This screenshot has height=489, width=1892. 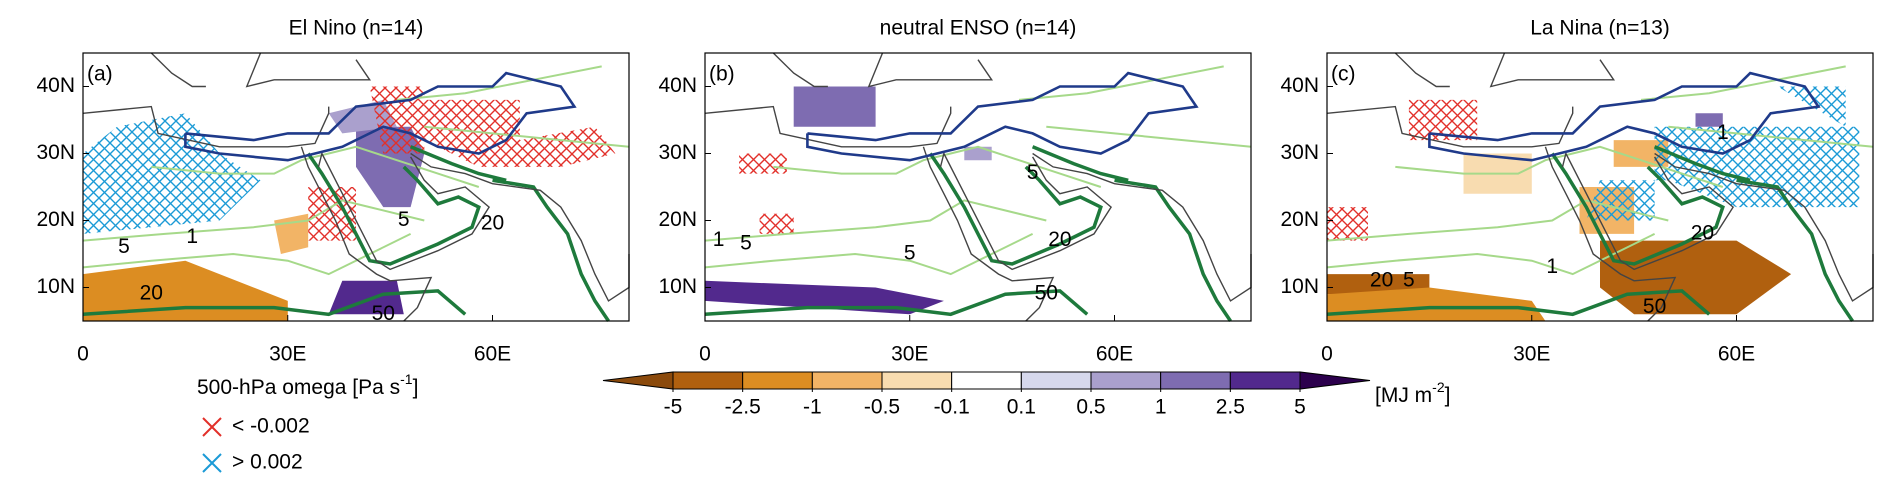 What do you see at coordinates (1343, 74) in the screenshot?
I see `panel-label: (c)` at bounding box center [1343, 74].